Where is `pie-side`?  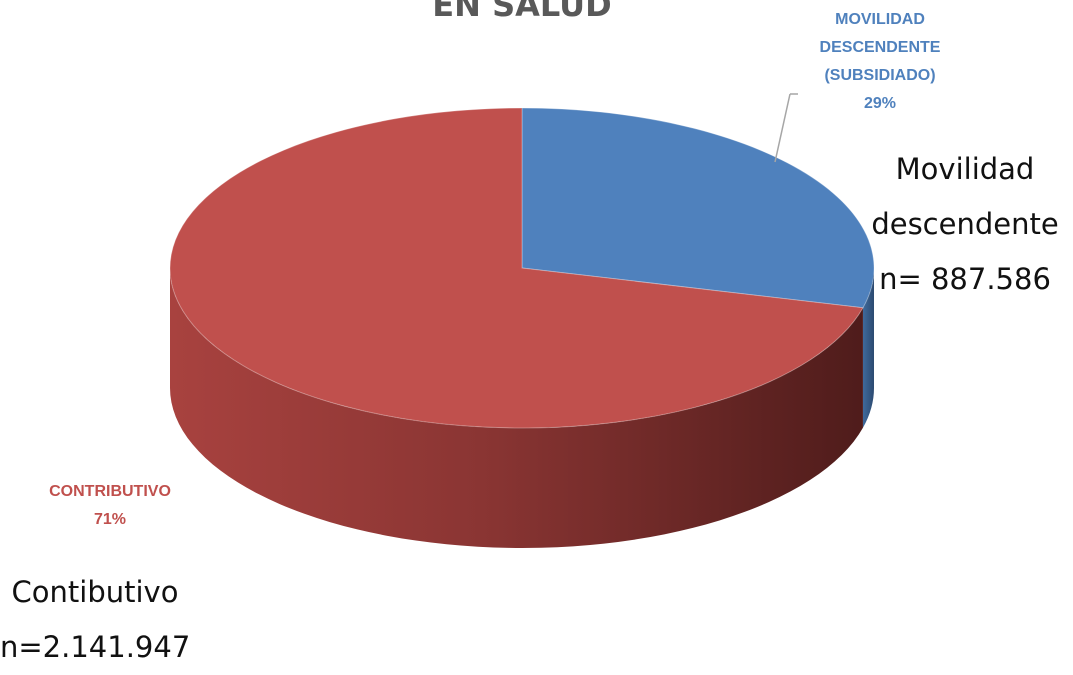 pie-side is located at coordinates (868, 348).